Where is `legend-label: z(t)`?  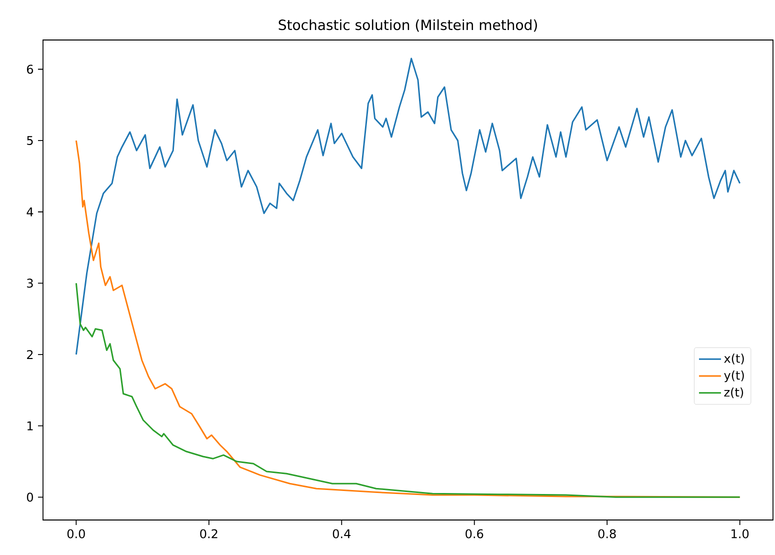 legend-label: z(t) is located at coordinates (734, 392).